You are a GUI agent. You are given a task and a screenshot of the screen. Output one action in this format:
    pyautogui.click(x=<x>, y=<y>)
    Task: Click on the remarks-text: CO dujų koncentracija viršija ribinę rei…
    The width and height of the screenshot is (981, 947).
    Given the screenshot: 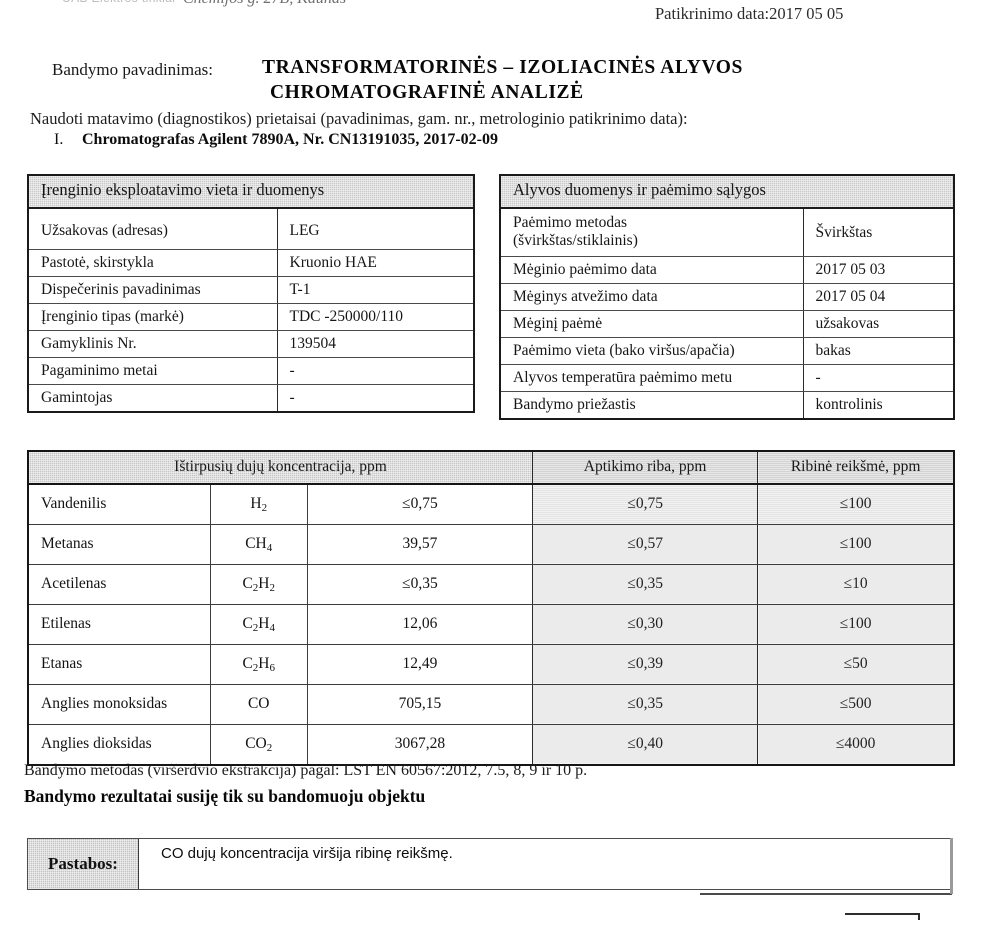 What is the action you would take?
    pyautogui.click(x=307, y=853)
    